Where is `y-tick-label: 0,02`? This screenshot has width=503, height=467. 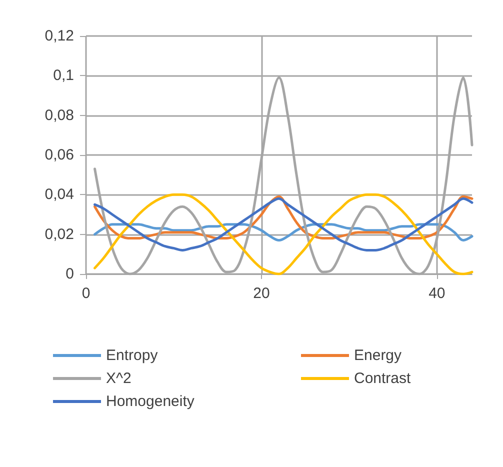
y-tick-label: 0,02 is located at coordinates (59, 234).